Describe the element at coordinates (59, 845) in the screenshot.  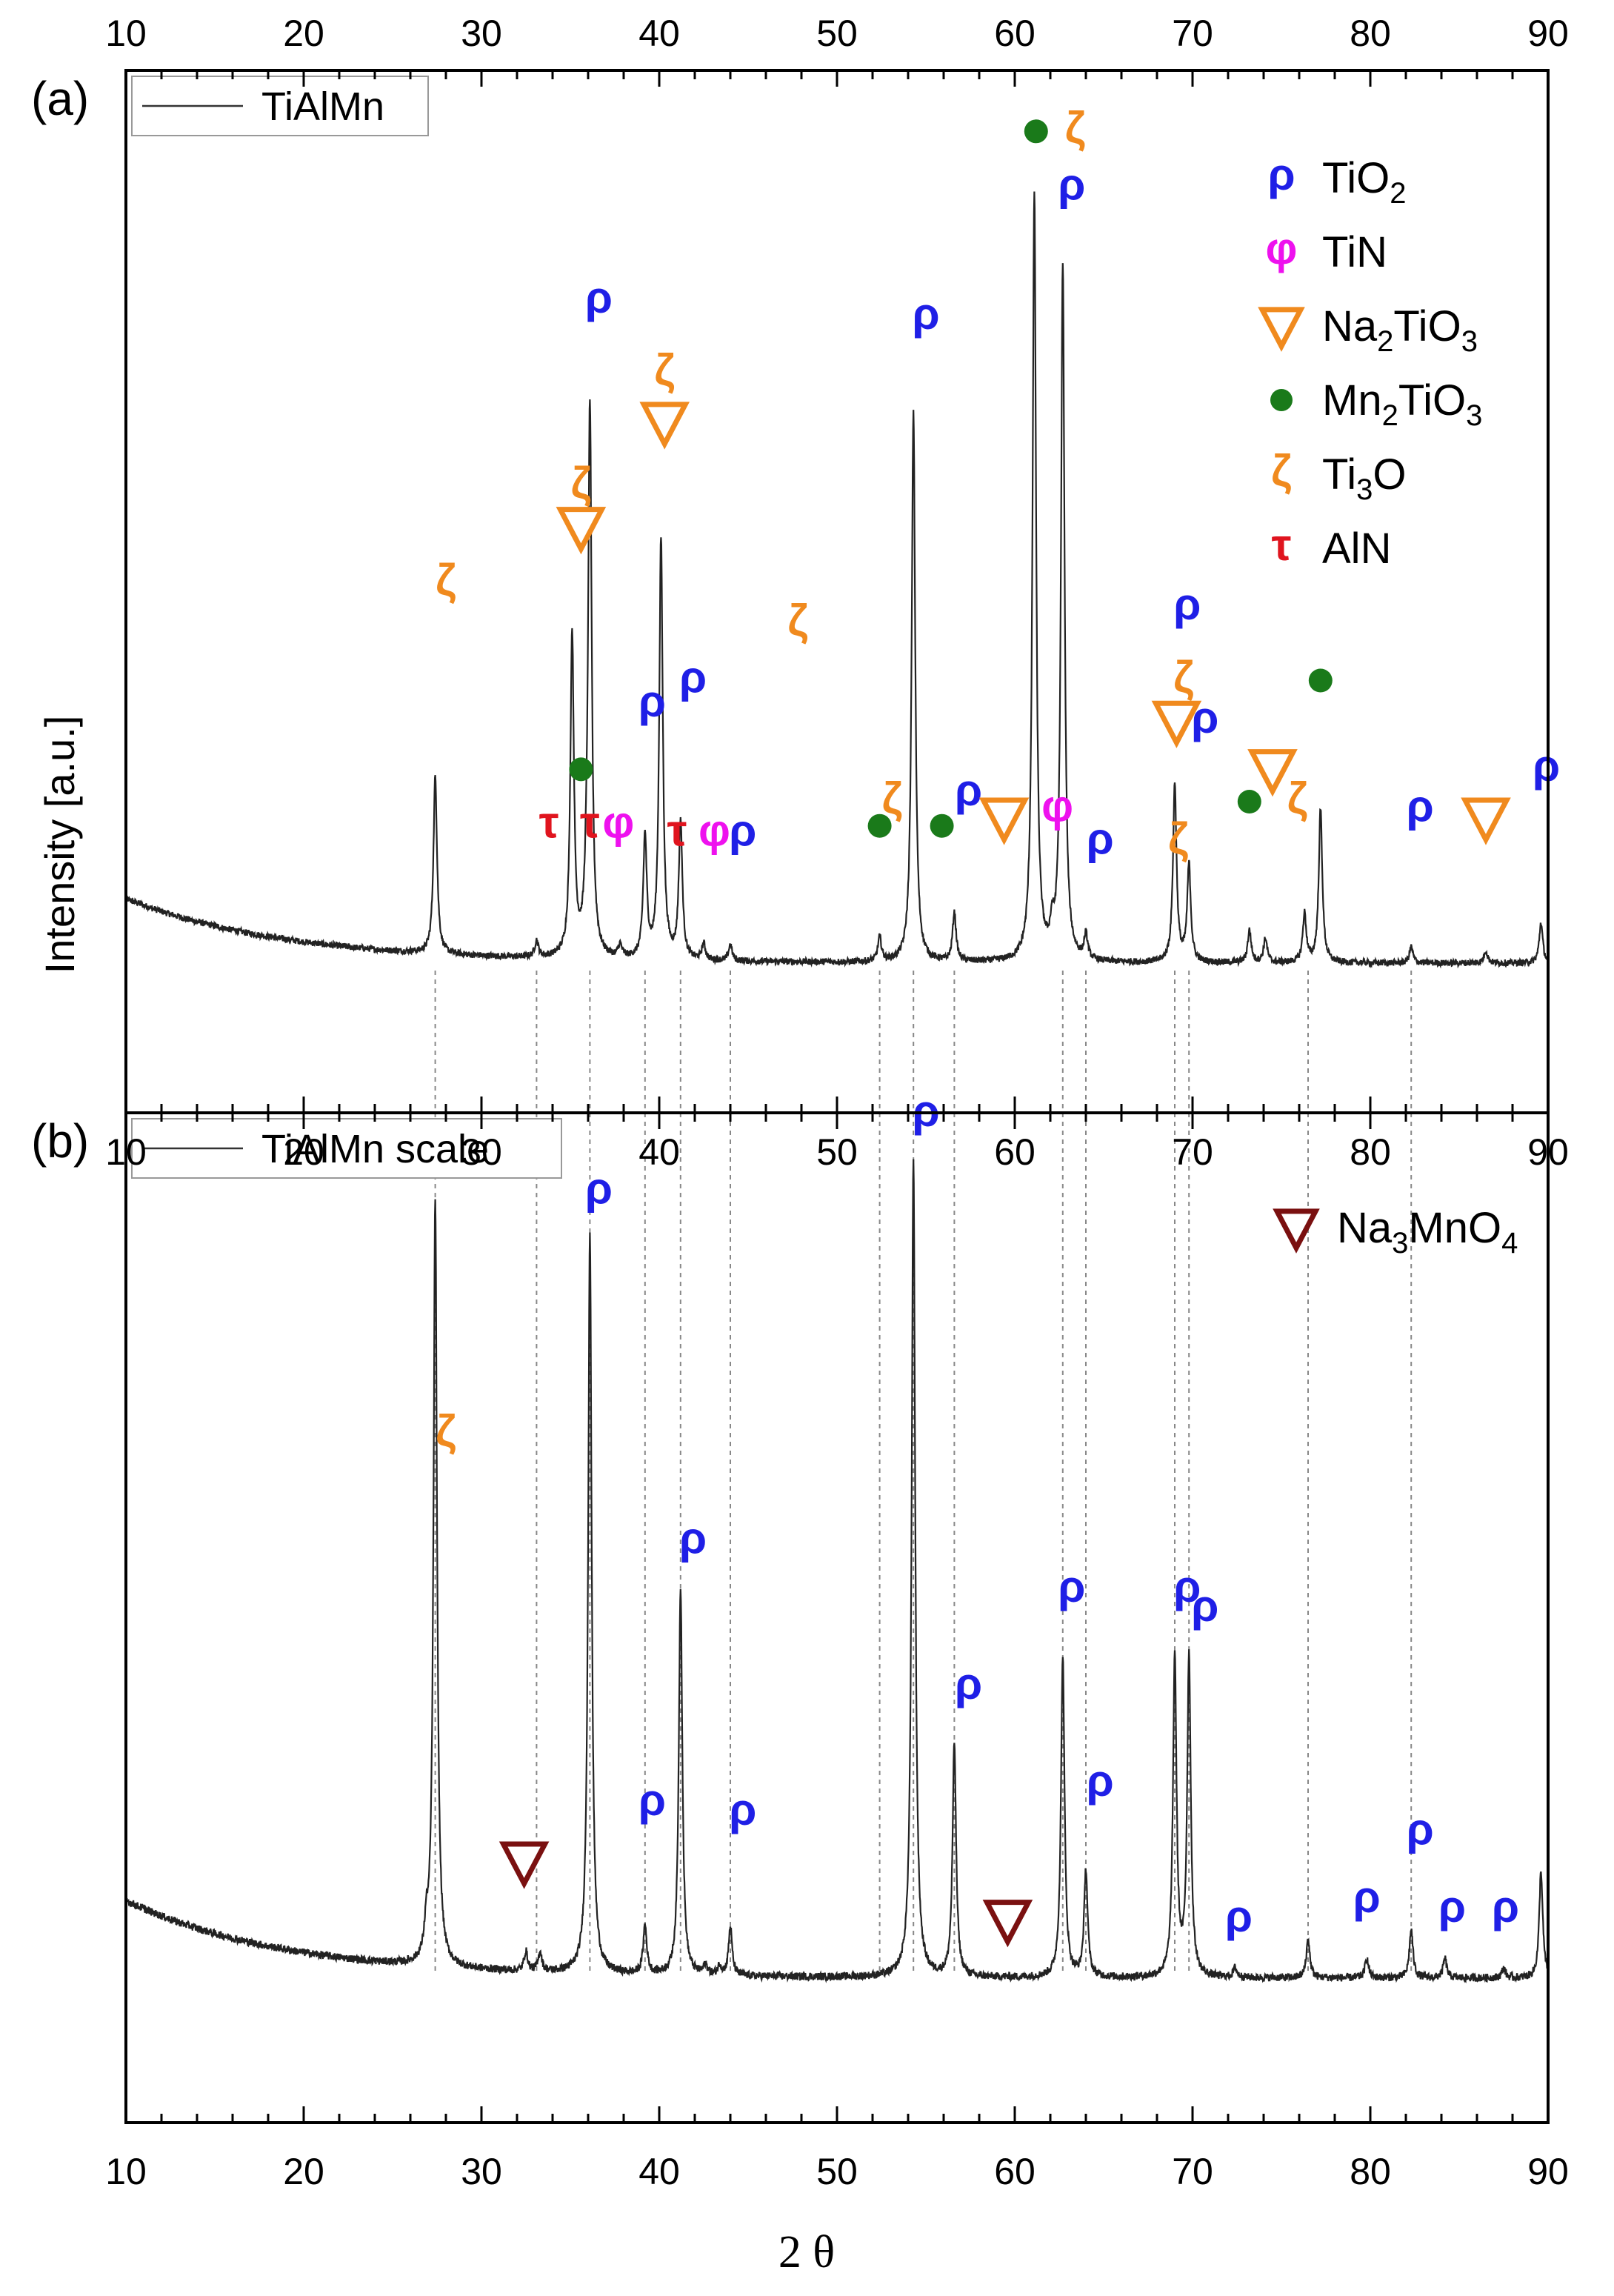
I see `y-axis-label: Intensity [a.u.]` at that location.